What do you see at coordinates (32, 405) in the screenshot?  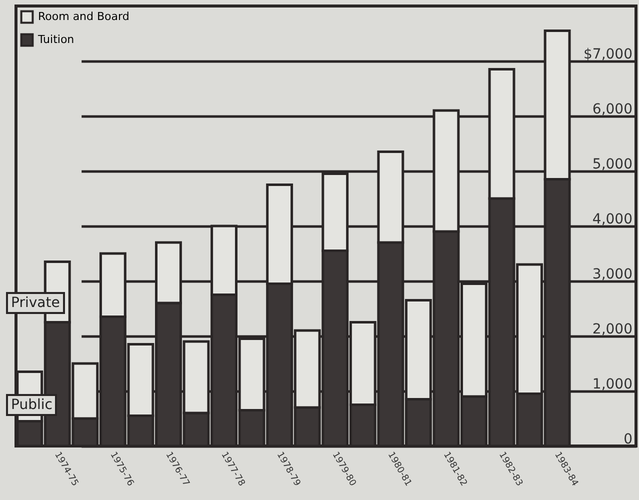 I see `annotation: Public` at bounding box center [32, 405].